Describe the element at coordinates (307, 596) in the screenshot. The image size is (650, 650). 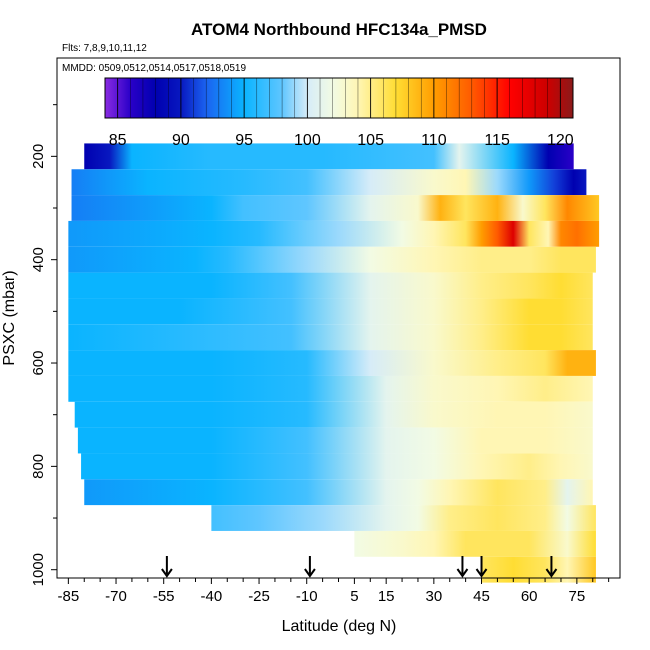
I see `x-tick-label: -10` at that location.